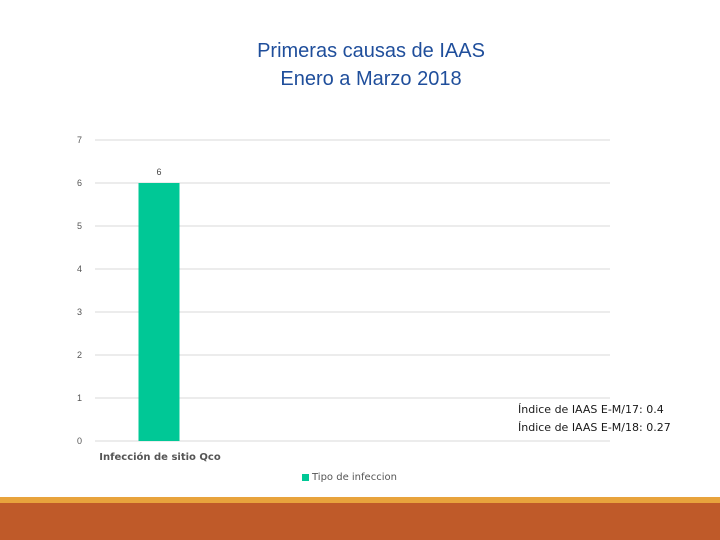 The image size is (720, 540). What do you see at coordinates (594, 427) in the screenshot?
I see `iaas-index-2018: Índice de IAAS E-M/18: 0.27` at bounding box center [594, 427].